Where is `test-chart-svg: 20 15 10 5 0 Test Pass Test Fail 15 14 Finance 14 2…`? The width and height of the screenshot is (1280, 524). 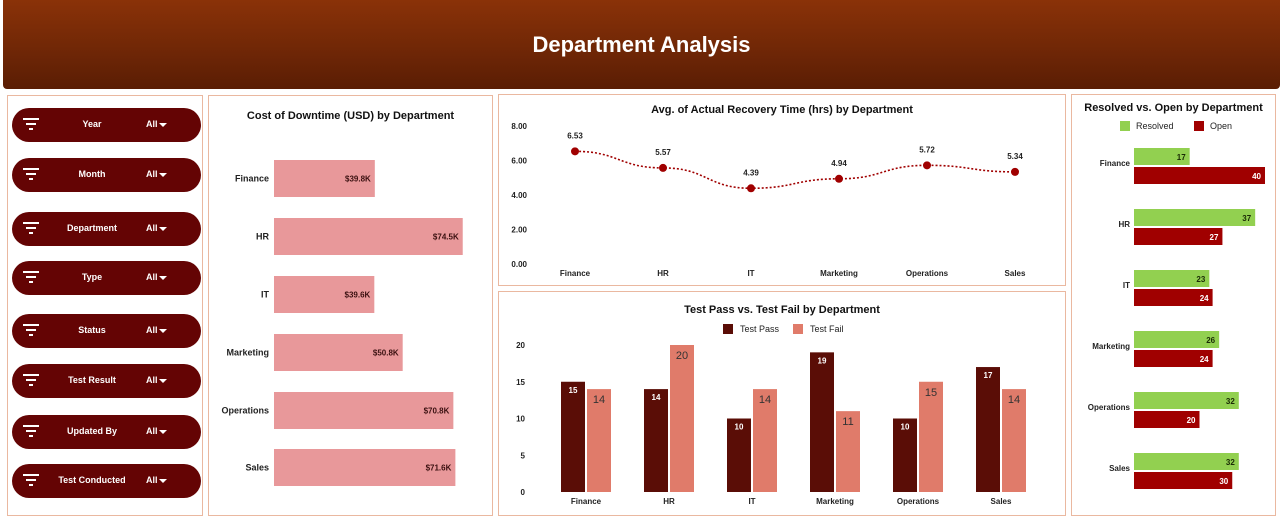 test-chart-svg: 20 15 10 5 0 Test Pass Test Fail 15 14 Finance 14 2… is located at coordinates (771, 415).